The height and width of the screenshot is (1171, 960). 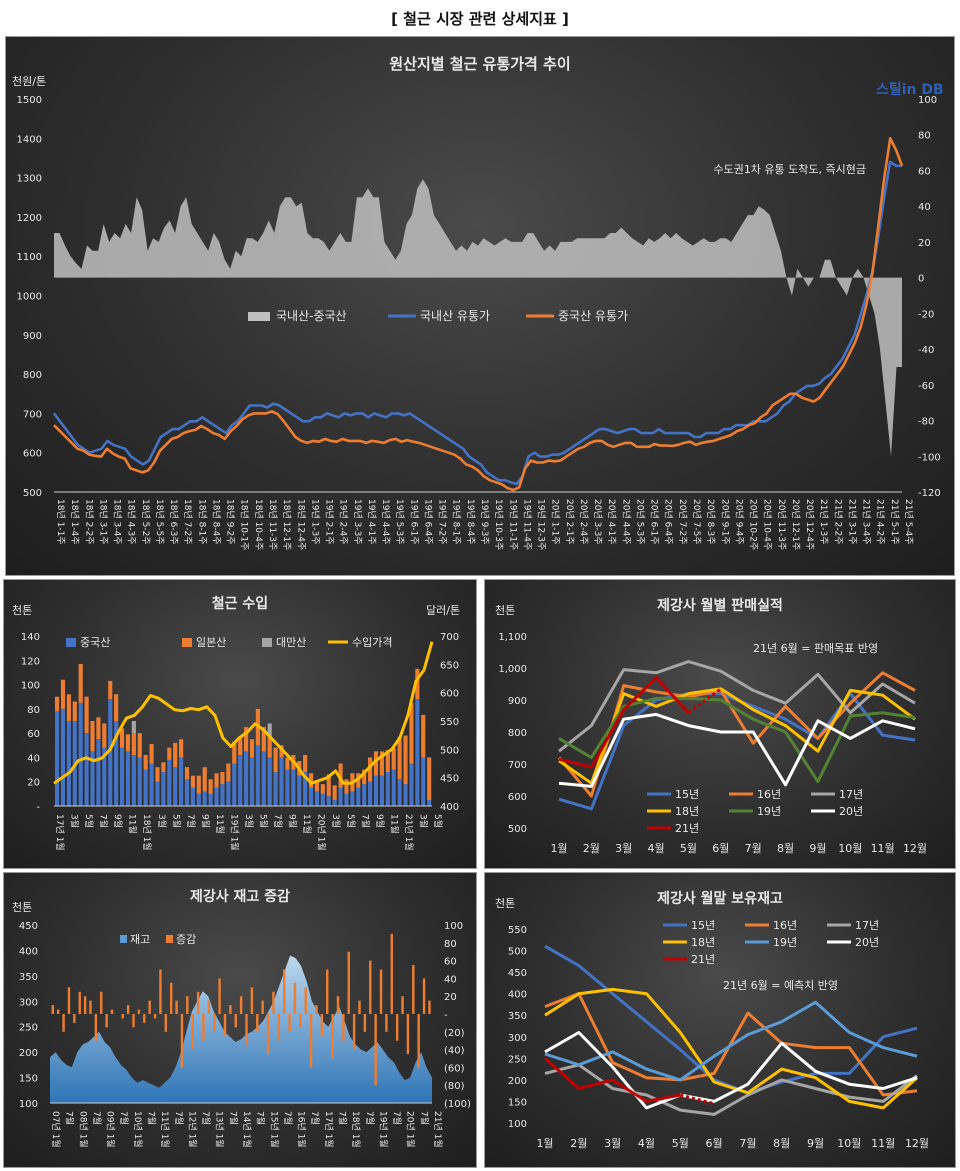 What do you see at coordinates (924, 171) in the screenshot?
I see `y2-tick-label: 60` at bounding box center [924, 171].